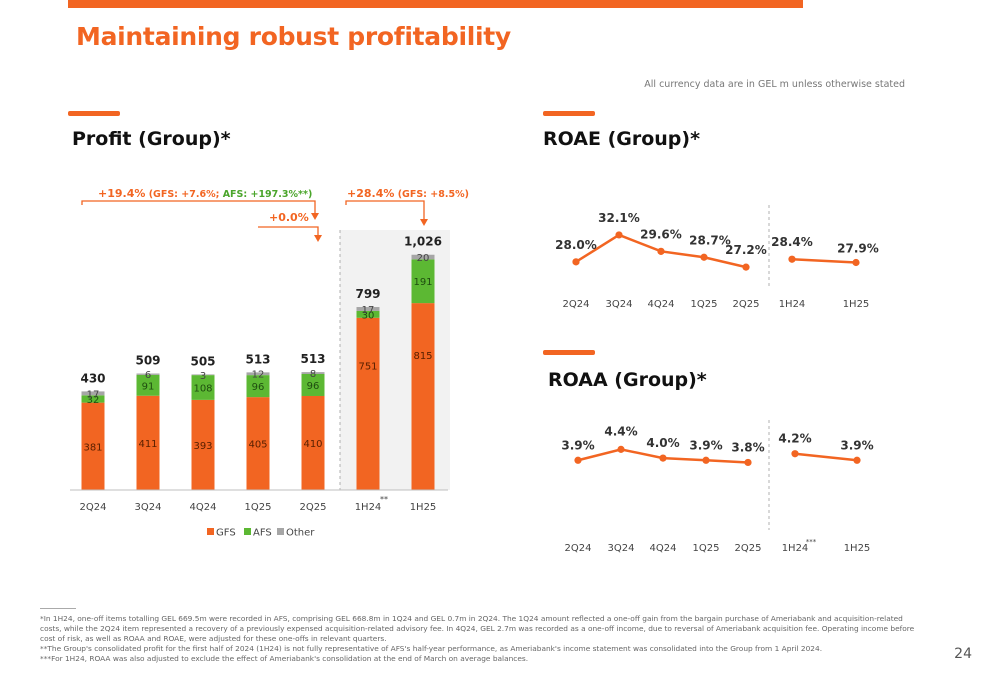 The height and width of the screenshot is (685, 1000). What do you see at coordinates (576, 262) in the screenshot?
I see `roae-point-2Q24` at bounding box center [576, 262].